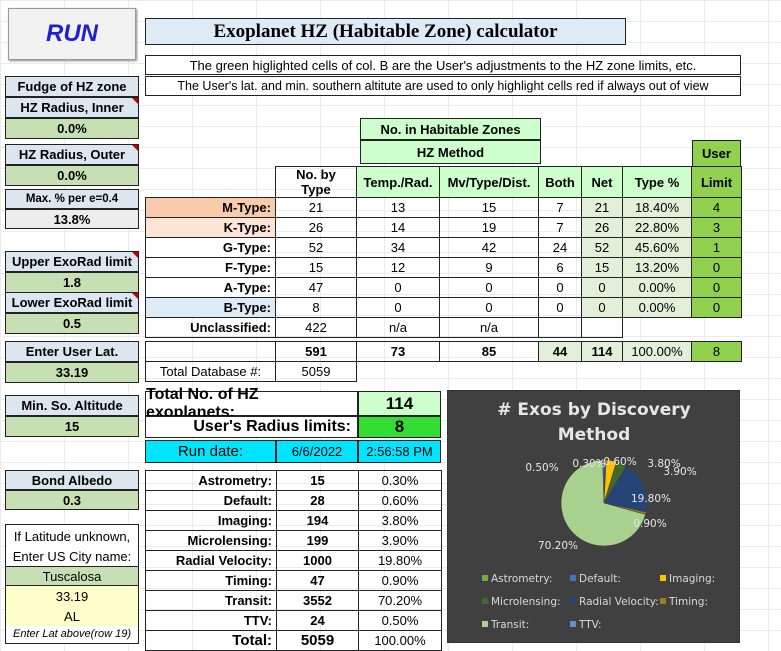 The height and width of the screenshot is (651, 781). I want to click on user-lat-input: 33.19, so click(72, 372).